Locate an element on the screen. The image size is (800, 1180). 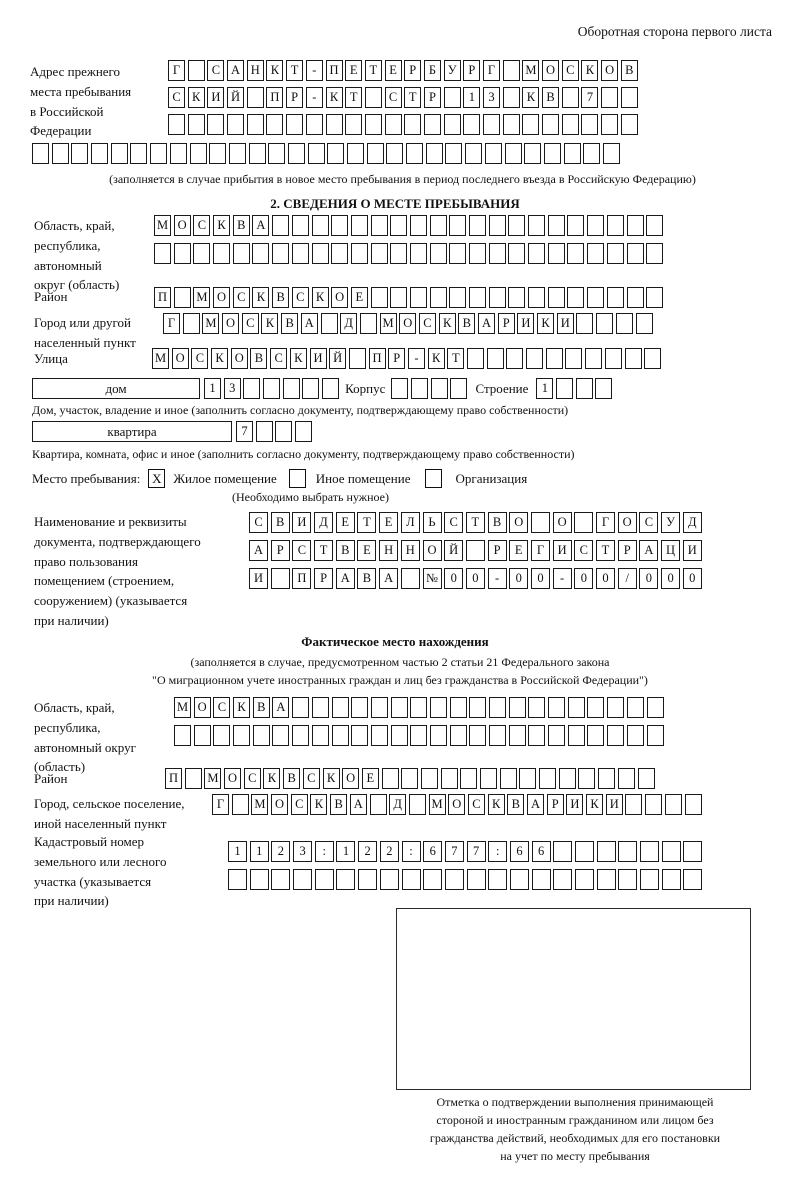
form-cell: 3 is located at coordinates (303, 851).